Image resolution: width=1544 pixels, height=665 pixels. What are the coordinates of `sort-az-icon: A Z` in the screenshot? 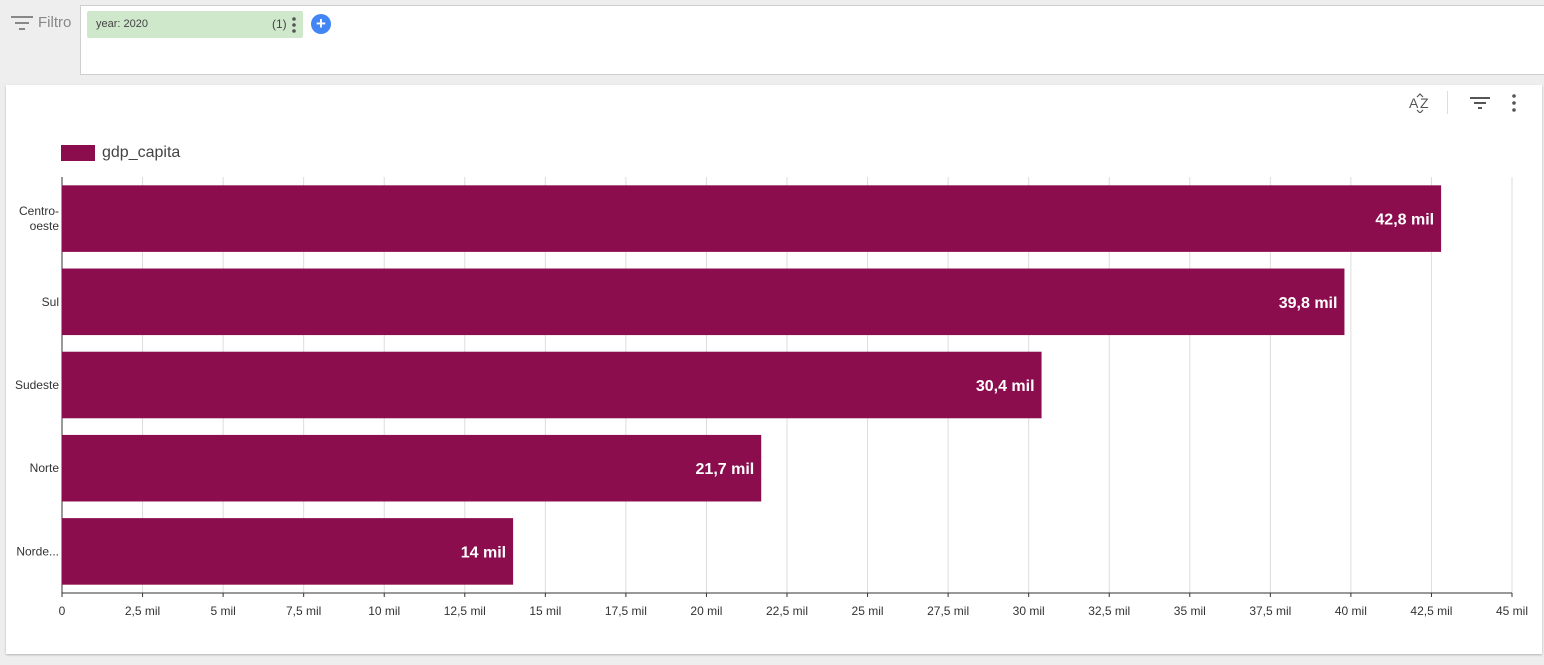 It's located at (1420, 103).